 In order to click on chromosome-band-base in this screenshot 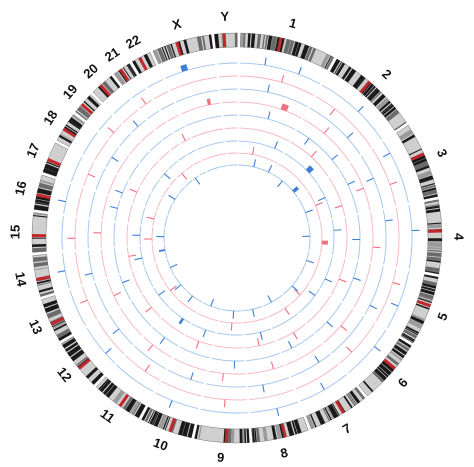, I will do `click(106, 89)`.